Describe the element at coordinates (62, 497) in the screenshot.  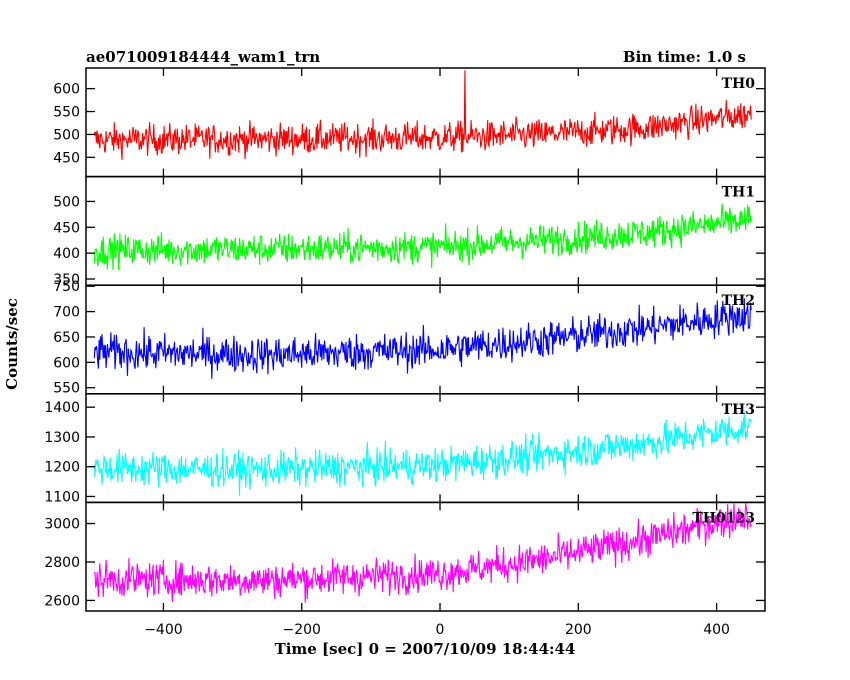
I see `y-tick-label: 1100` at that location.